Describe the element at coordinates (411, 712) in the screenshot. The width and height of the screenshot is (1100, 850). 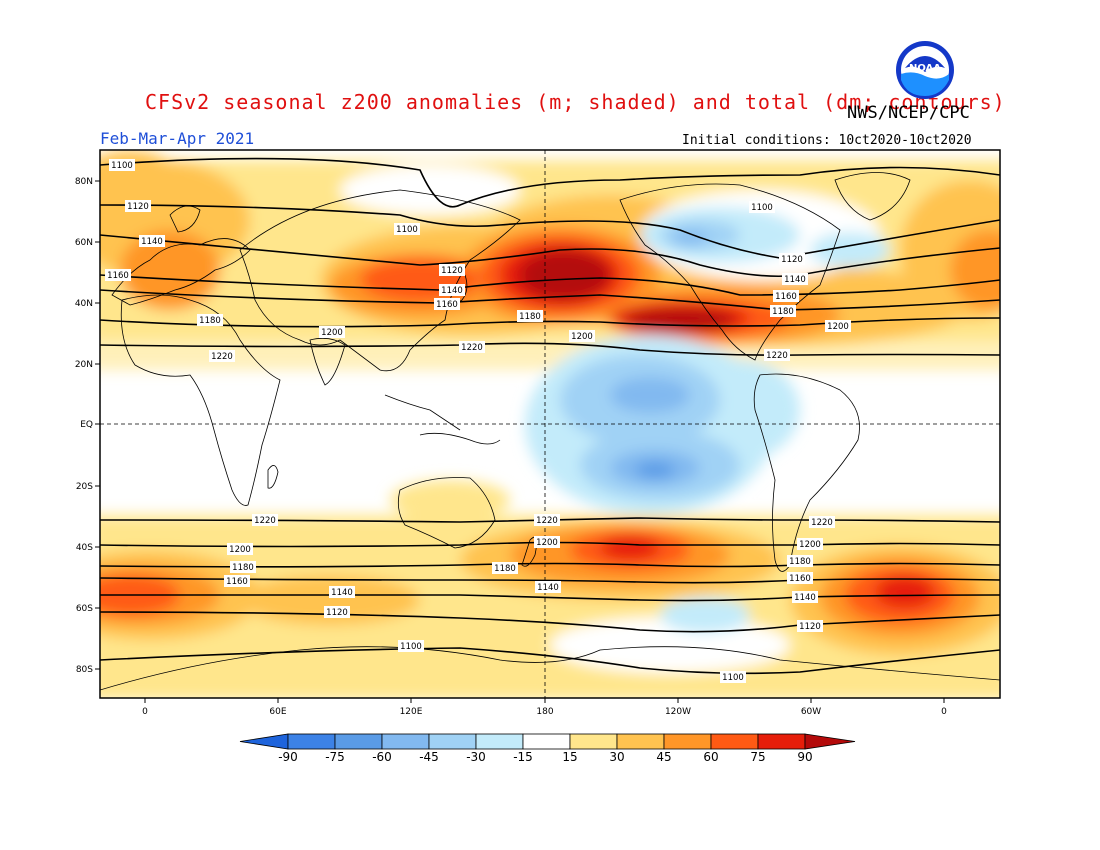
I see `lon-label: 120E` at that location.